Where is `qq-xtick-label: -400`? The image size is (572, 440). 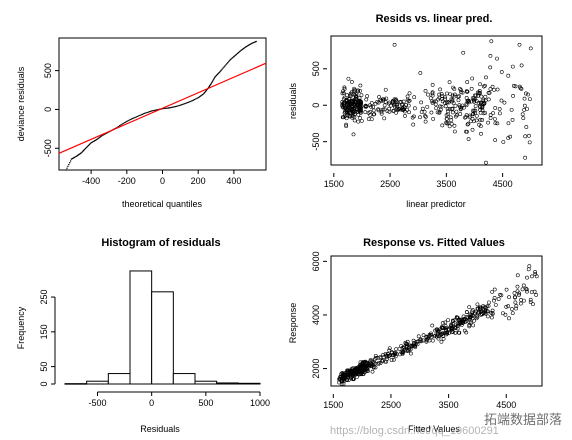
qq-xtick-label: -400 is located at coordinates (91, 181).